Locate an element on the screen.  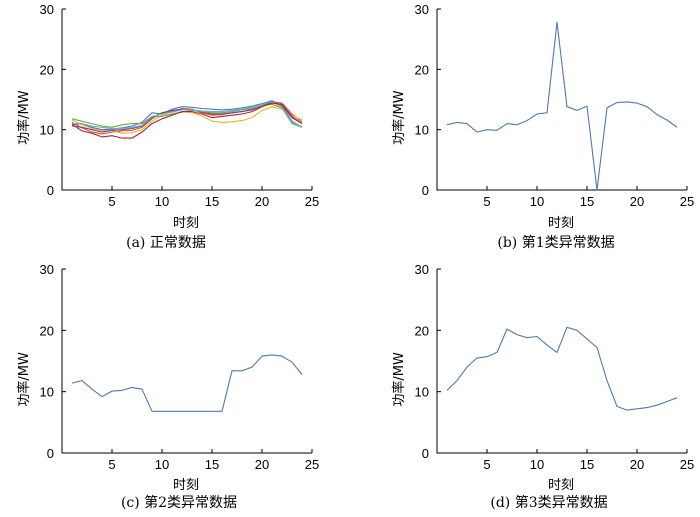
panel-caption: (d) 第3类异常数据 is located at coordinates (548, 502).